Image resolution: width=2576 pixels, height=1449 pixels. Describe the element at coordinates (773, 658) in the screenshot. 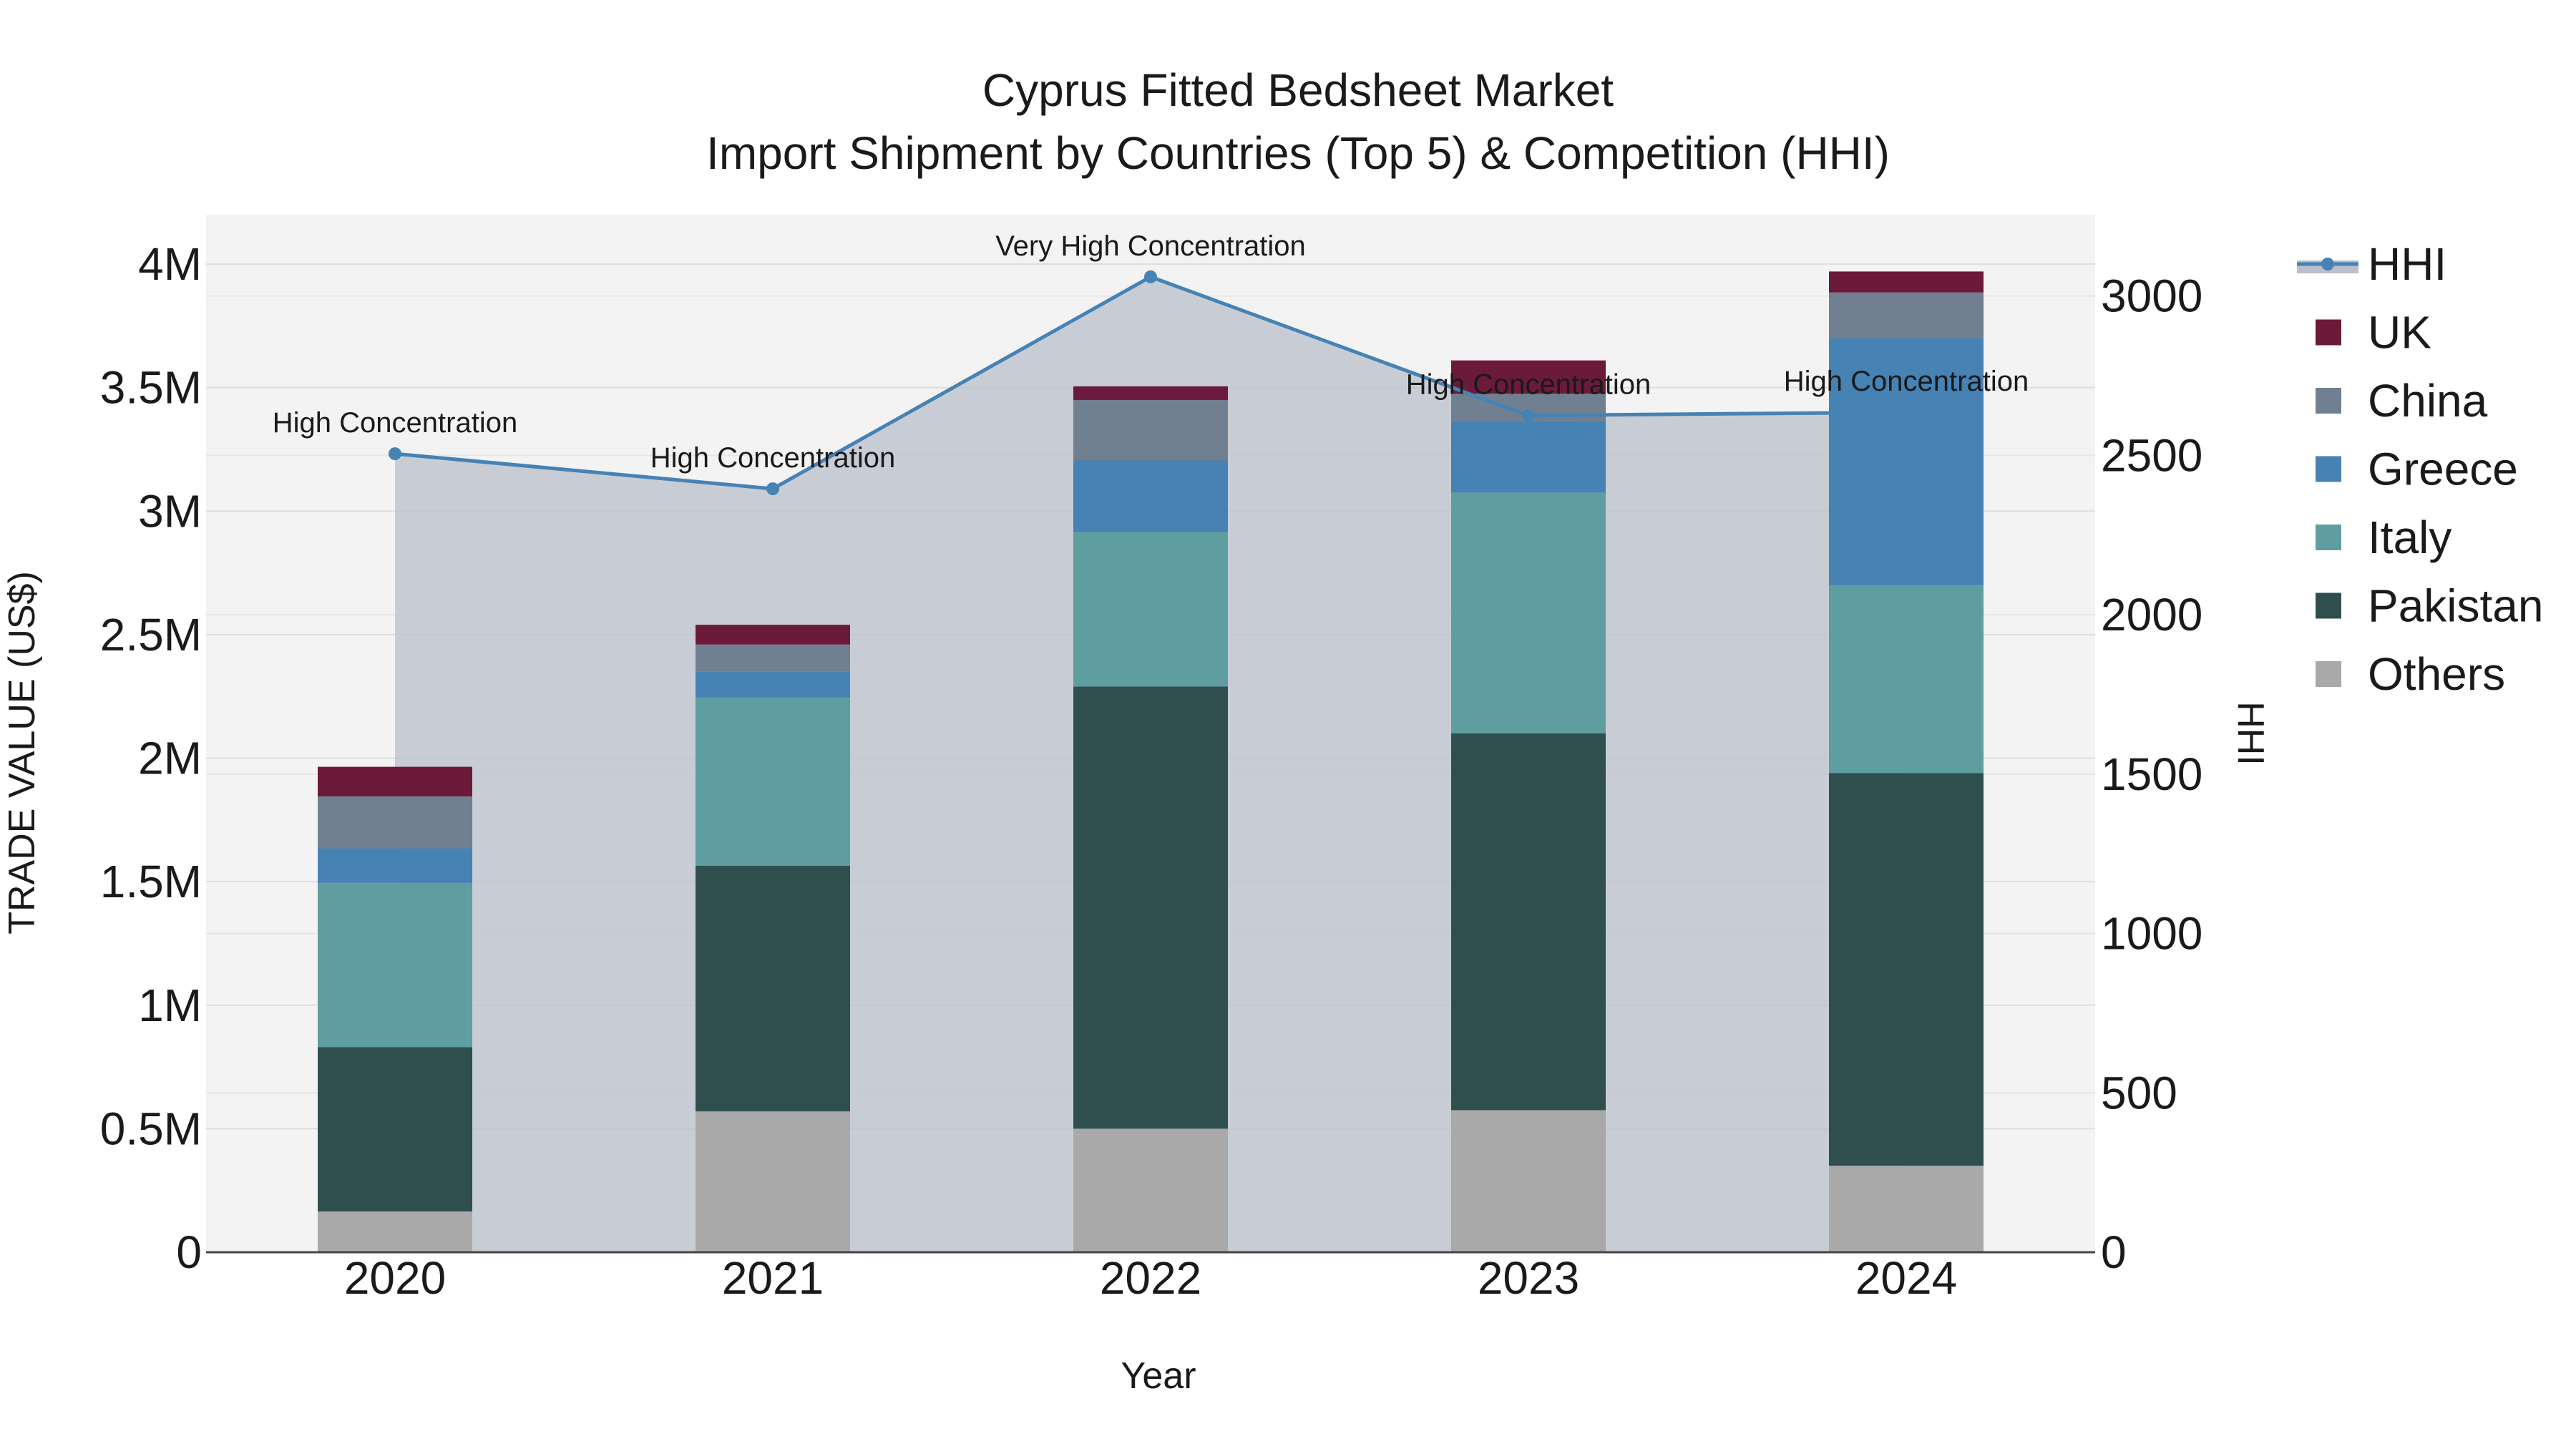

I see `bar-china-2021` at that location.